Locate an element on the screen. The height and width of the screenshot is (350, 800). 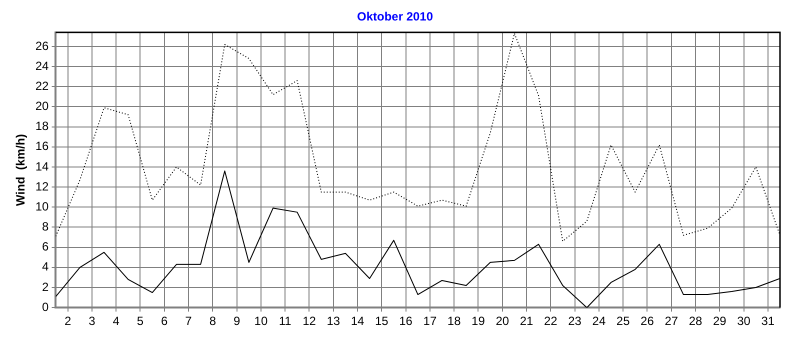
x-tick-label: 21 is located at coordinates (527, 321).